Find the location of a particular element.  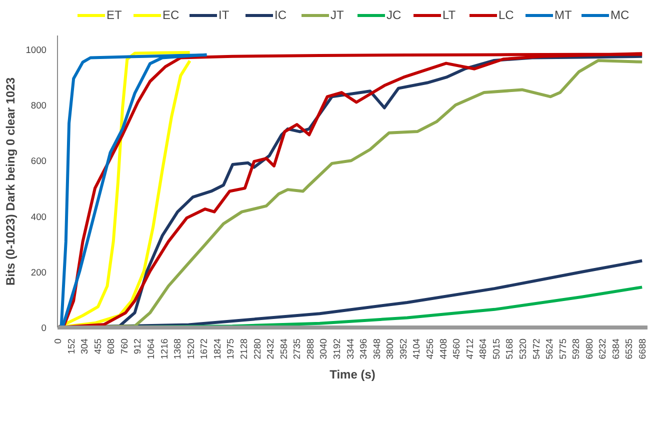

x-tick-label: 4560 is located at coordinates (457, 349).